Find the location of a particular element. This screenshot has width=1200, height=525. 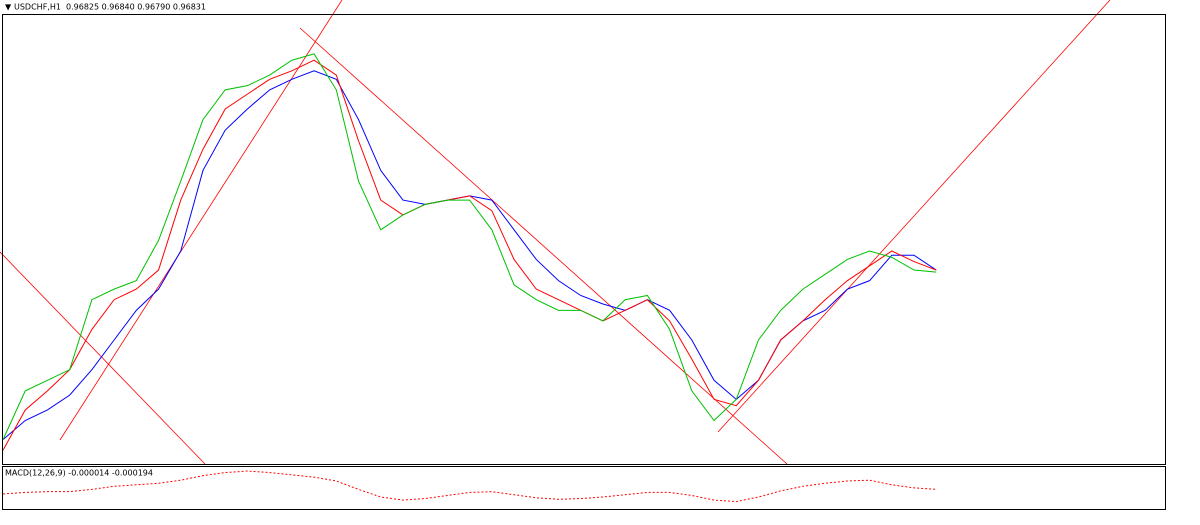

symbol-arrow: ▼ is located at coordinates (8, 7).